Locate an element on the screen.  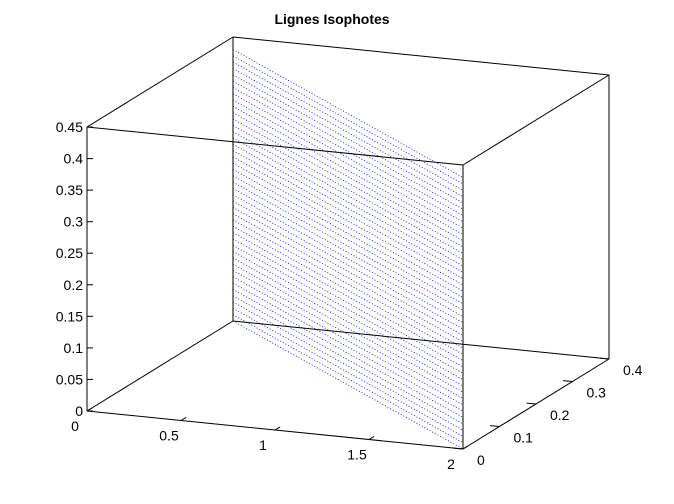
z-tick-label: 0.45 is located at coordinates (69, 127).